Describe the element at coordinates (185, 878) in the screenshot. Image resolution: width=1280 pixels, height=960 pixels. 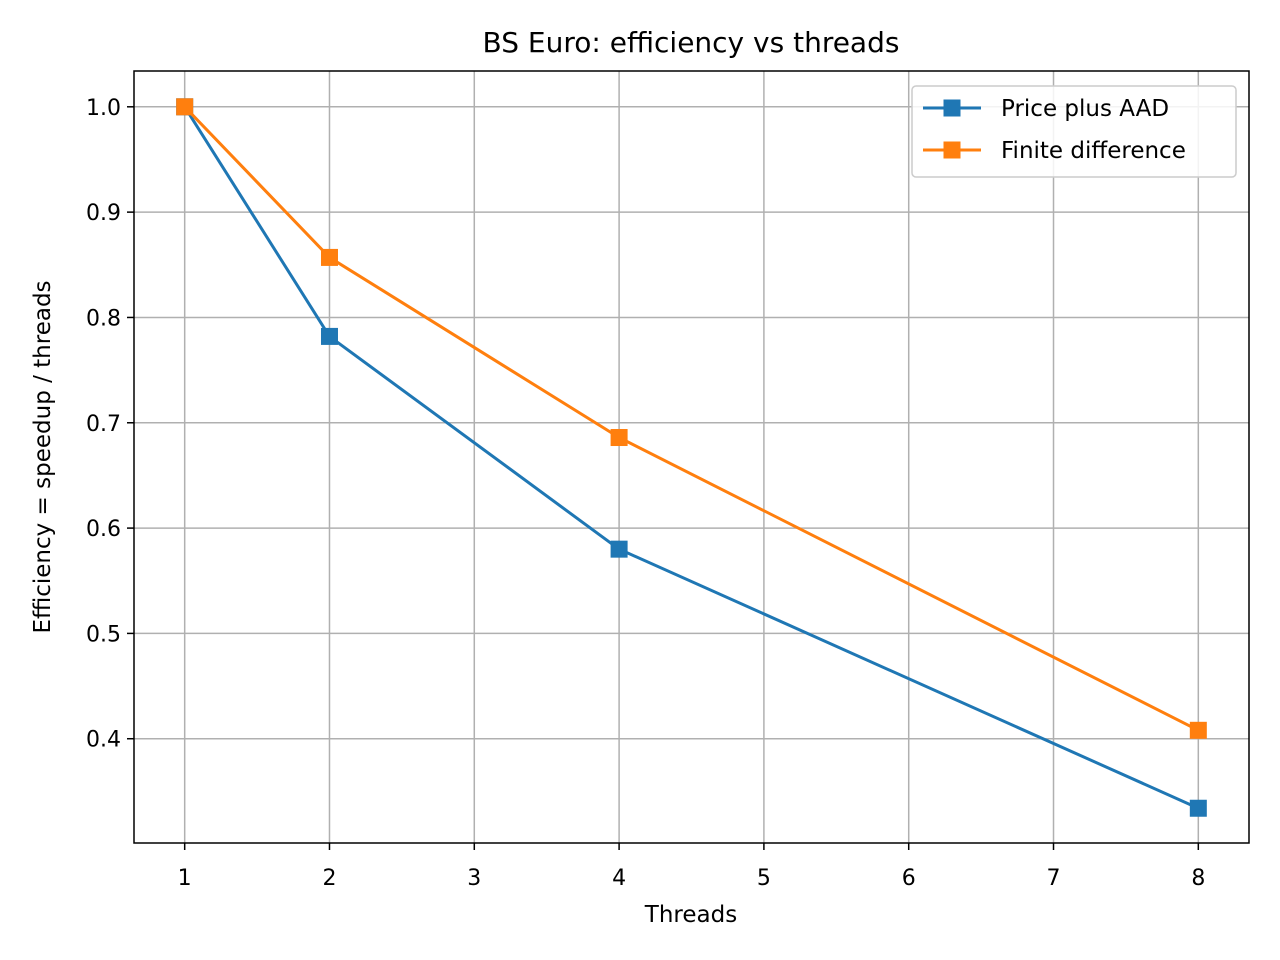
I see `x-tick-label: 1` at that location.